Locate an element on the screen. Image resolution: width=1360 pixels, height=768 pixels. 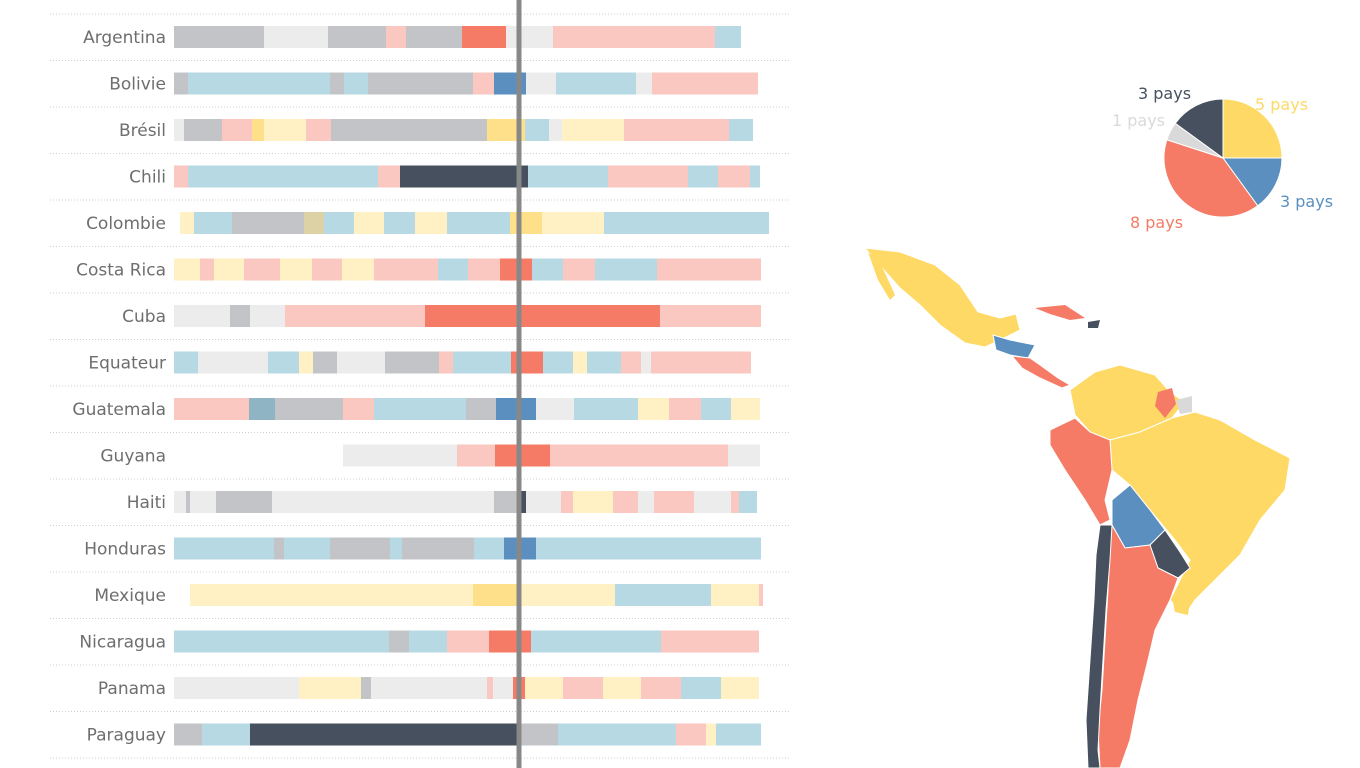
map-mexico is located at coordinates (942, 297).